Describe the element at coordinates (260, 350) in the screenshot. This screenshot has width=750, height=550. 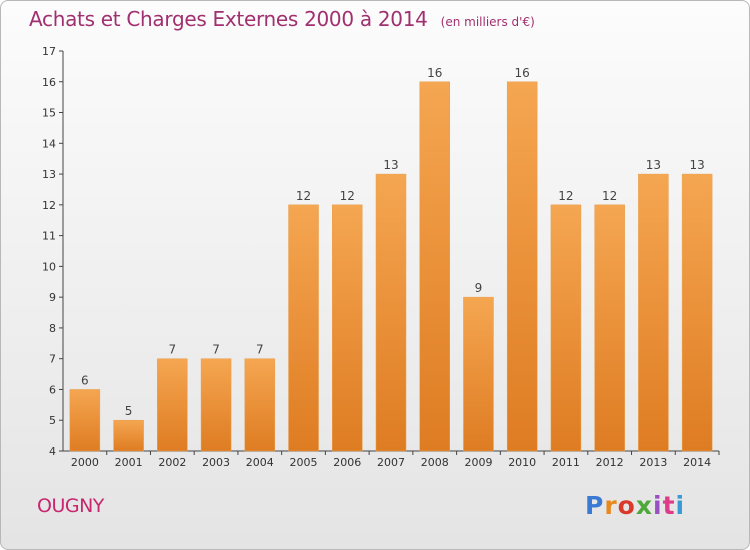
I see `data-label-2004: 7` at that location.